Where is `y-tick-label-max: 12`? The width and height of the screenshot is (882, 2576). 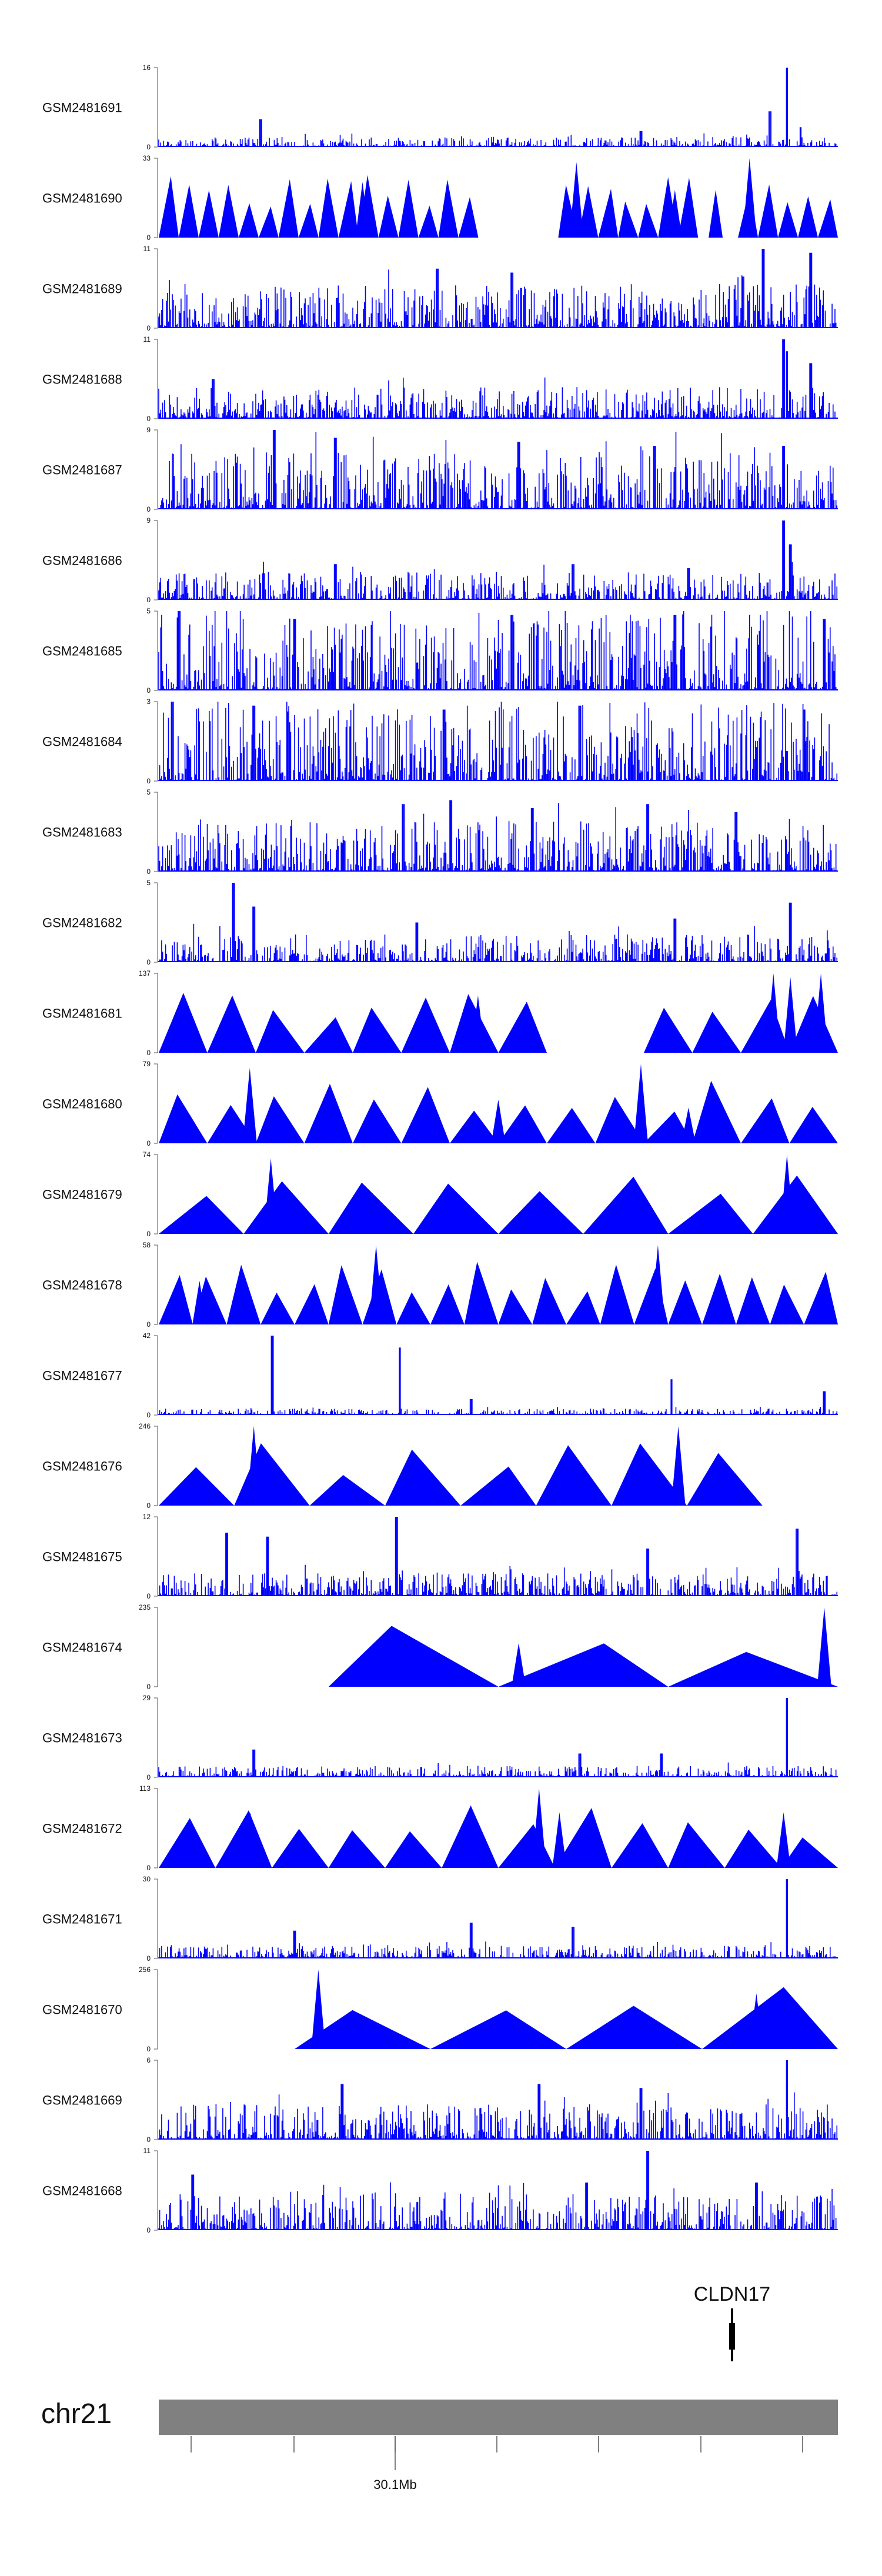 y-tick-label-max: 12 is located at coordinates (147, 1517).